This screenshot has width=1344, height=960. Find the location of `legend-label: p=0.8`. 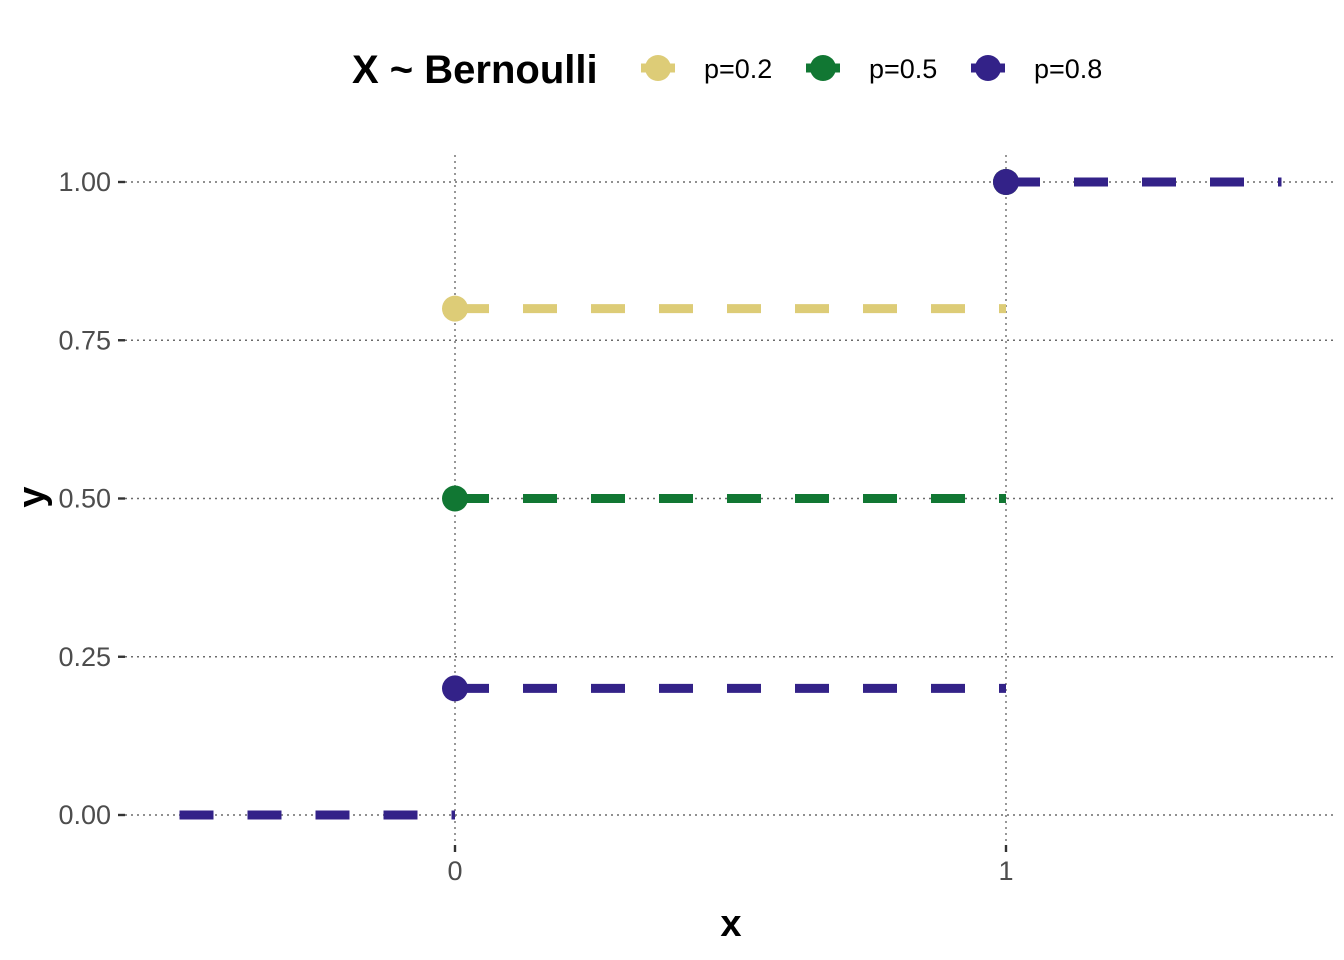

legend-label: p=0.8 is located at coordinates (1068, 69).